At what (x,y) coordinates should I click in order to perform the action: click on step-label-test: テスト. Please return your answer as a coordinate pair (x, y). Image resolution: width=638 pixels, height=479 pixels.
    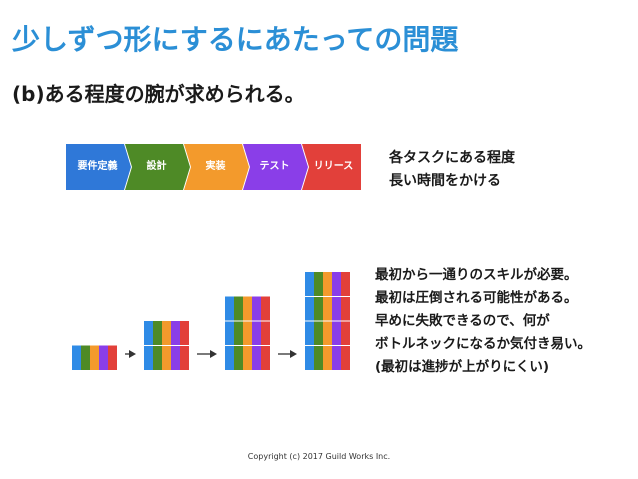
    Looking at the image, I should click on (274, 166).